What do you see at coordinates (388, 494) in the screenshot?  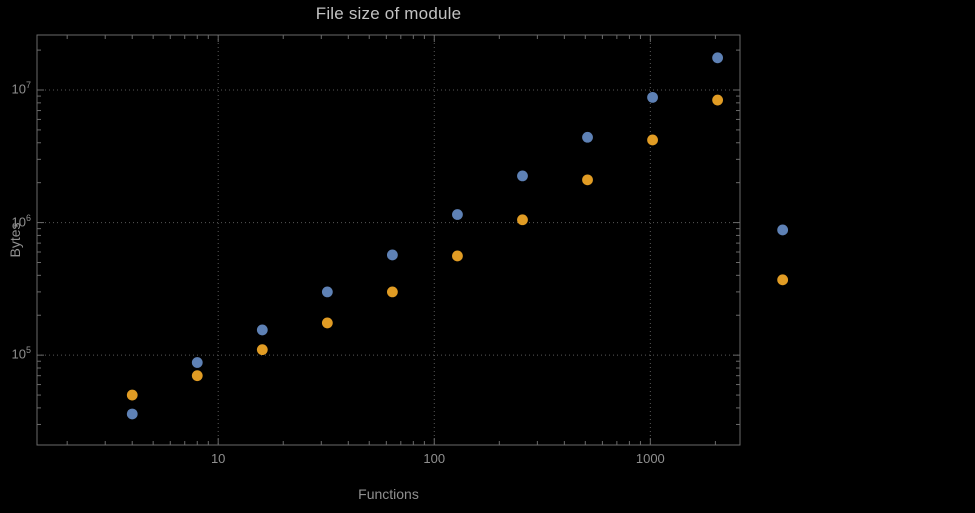 I see `x-axis-label: Functions` at bounding box center [388, 494].